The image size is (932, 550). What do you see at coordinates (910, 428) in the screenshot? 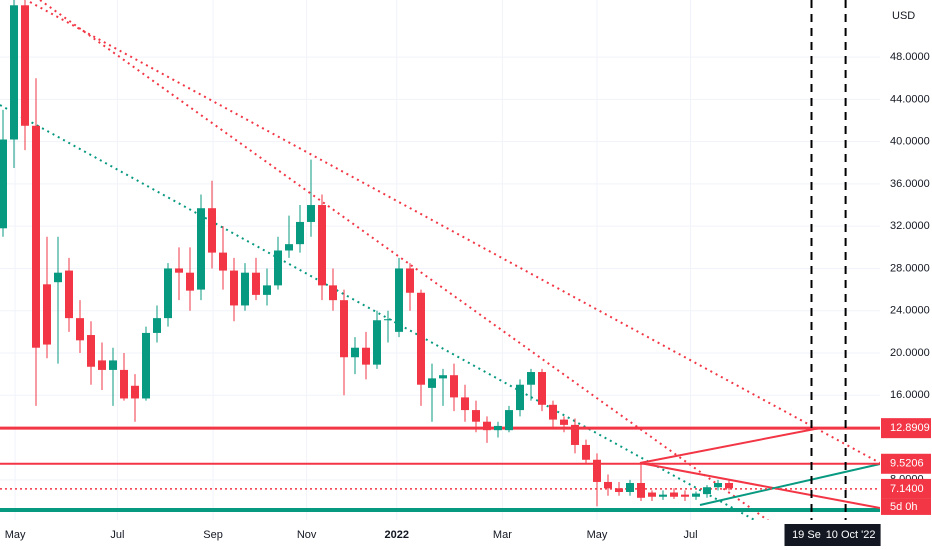
I see `price-label: 12.8909` at bounding box center [910, 428].